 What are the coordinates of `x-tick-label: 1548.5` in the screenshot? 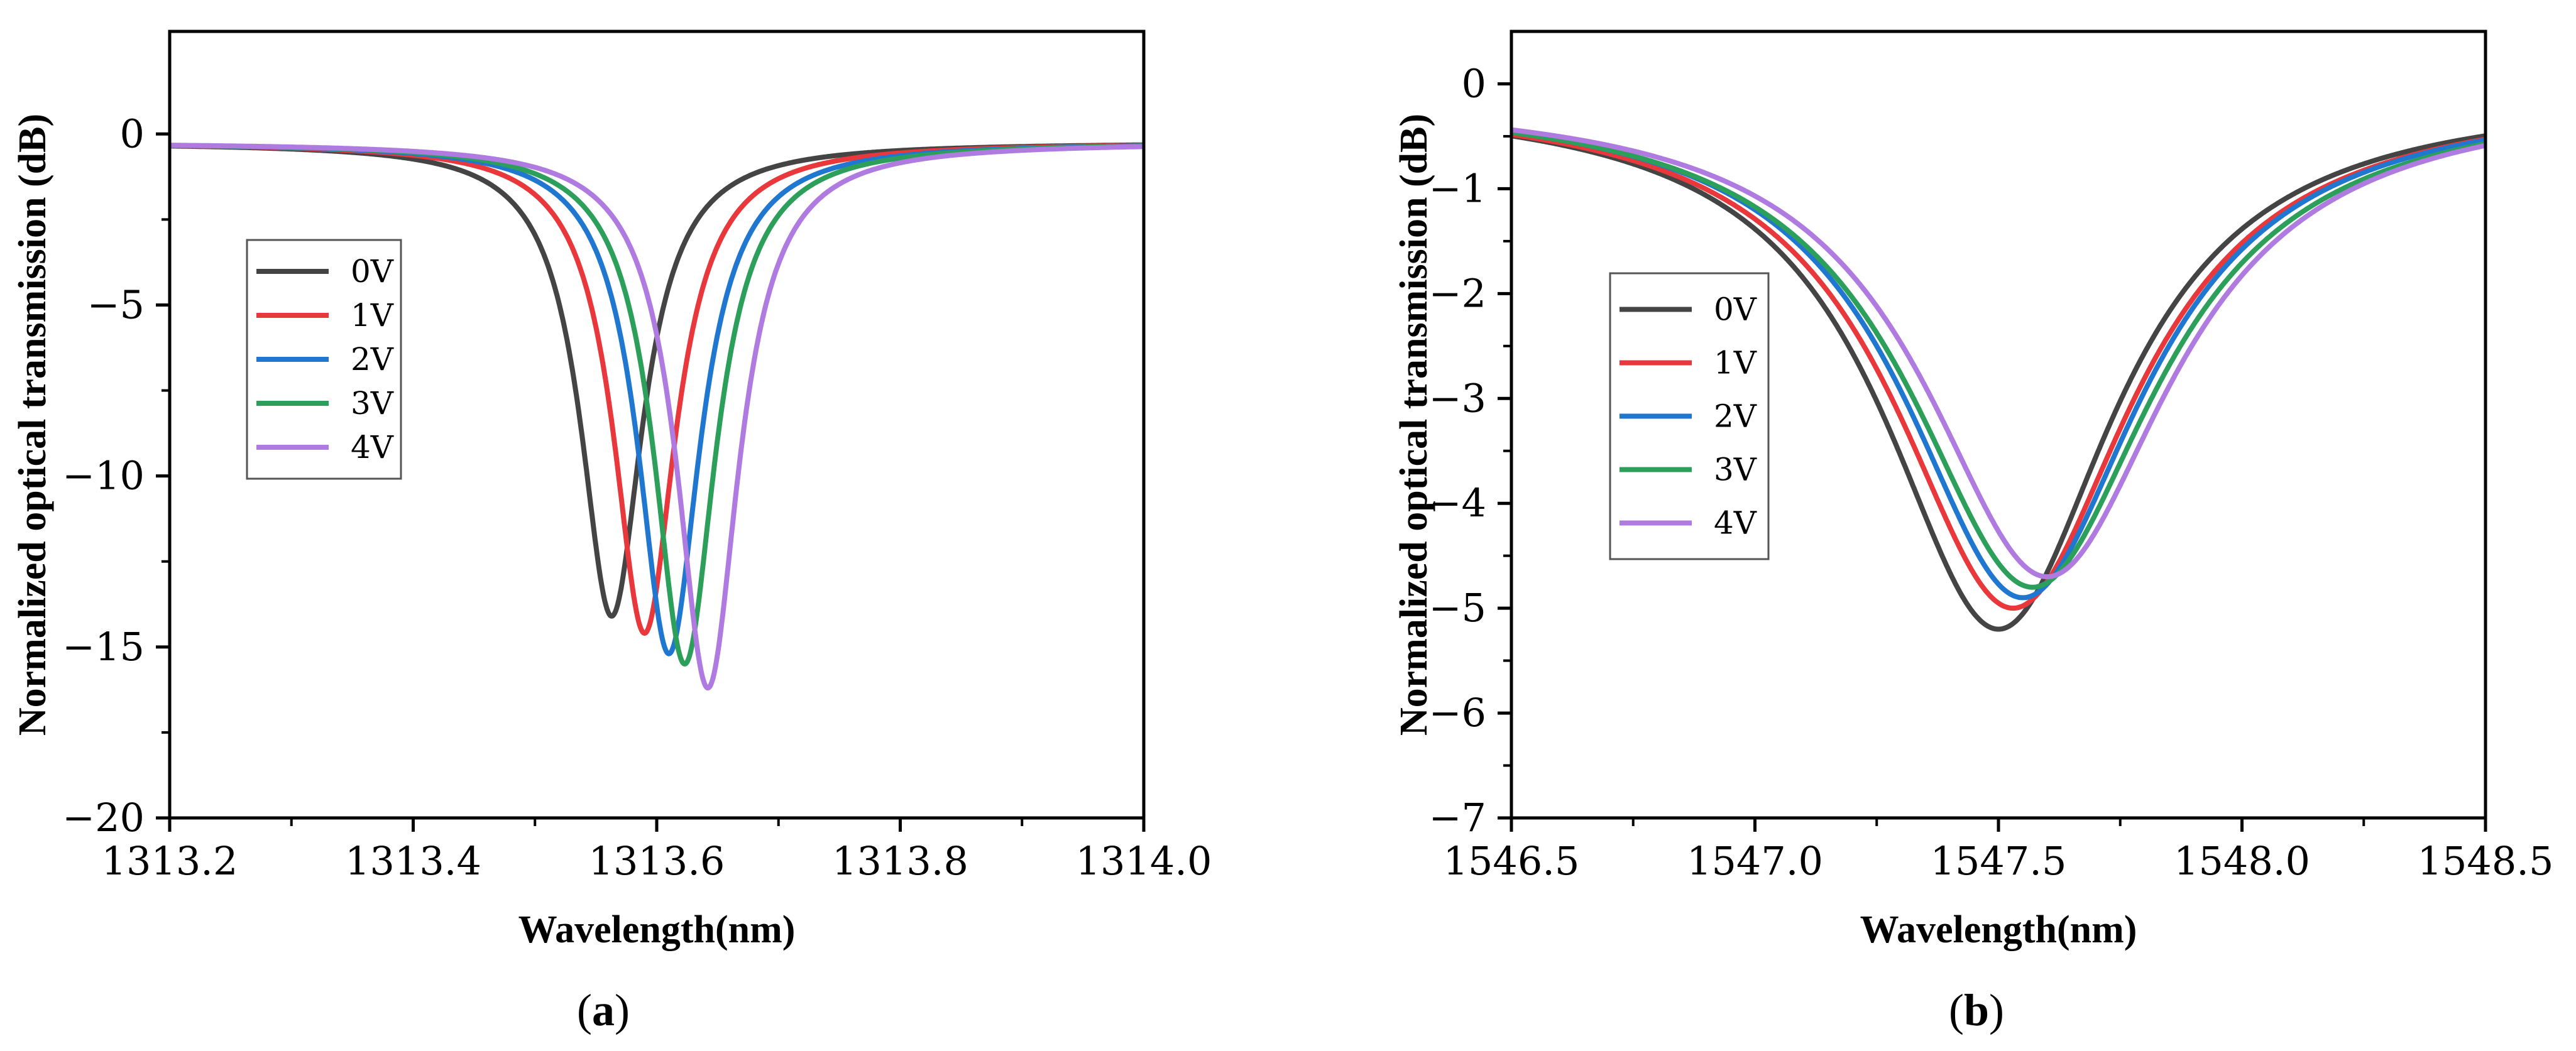 It's located at (2486, 861).